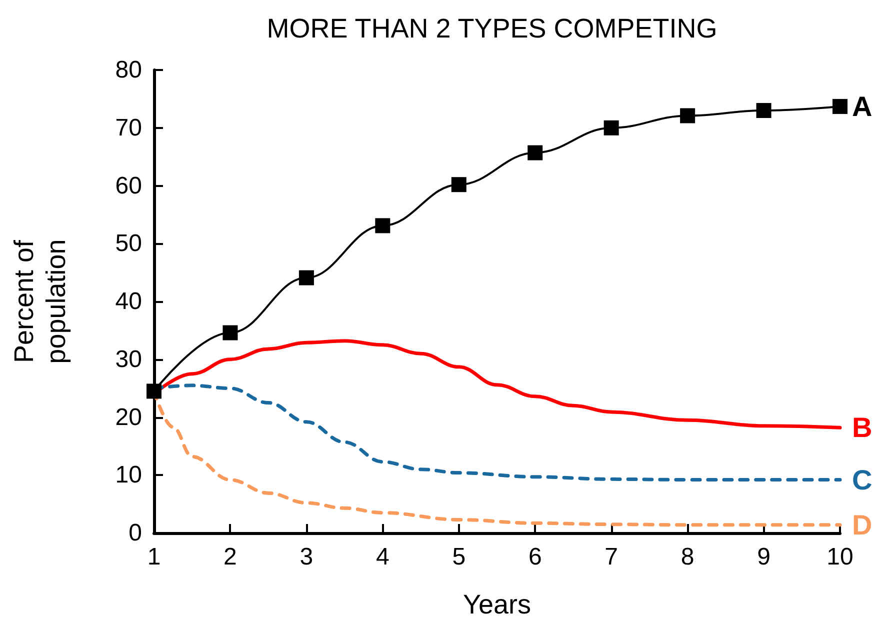 The image size is (892, 633). I want to click on x-tick-label: 4, so click(383, 557).